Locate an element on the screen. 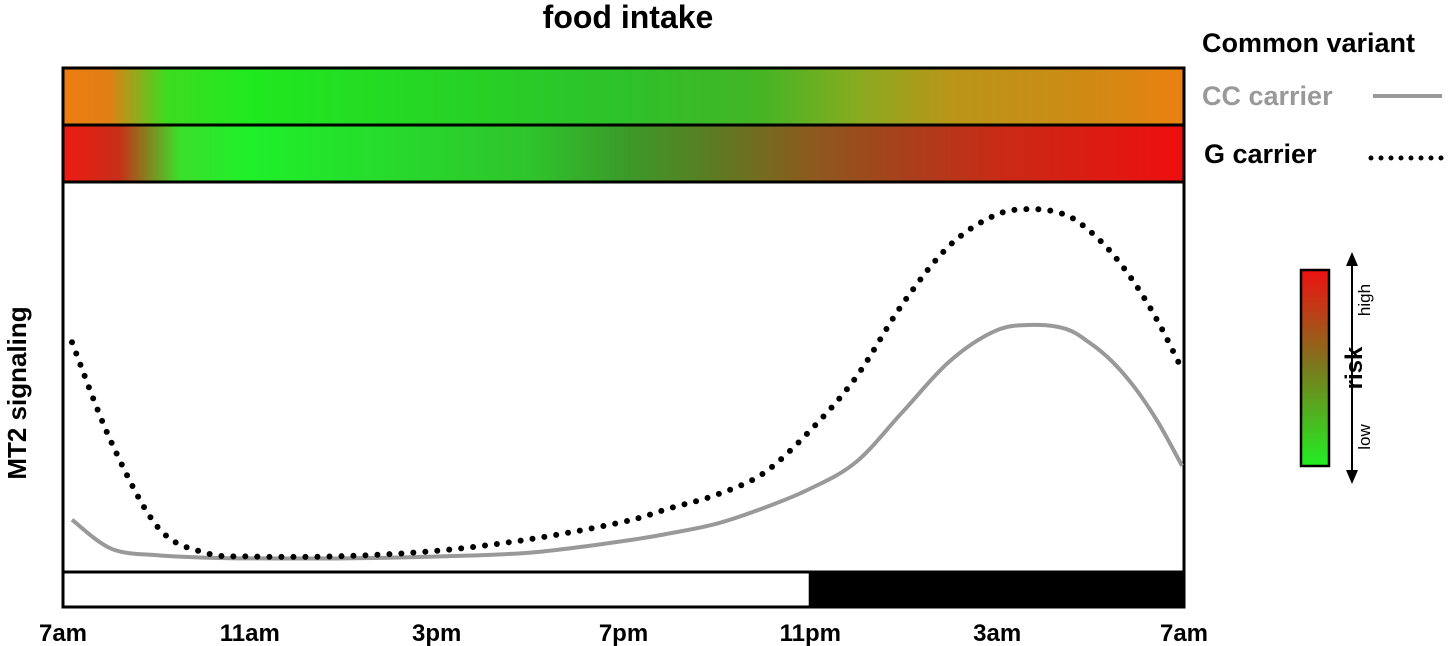  x-axis-ticks: 7am 11am 3pm 7pm 11pm 3am 7am is located at coordinates (623, 633).